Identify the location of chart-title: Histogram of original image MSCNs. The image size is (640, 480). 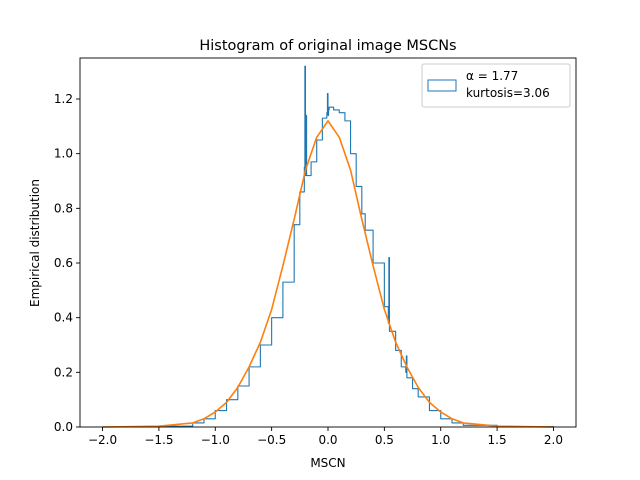
(327, 46).